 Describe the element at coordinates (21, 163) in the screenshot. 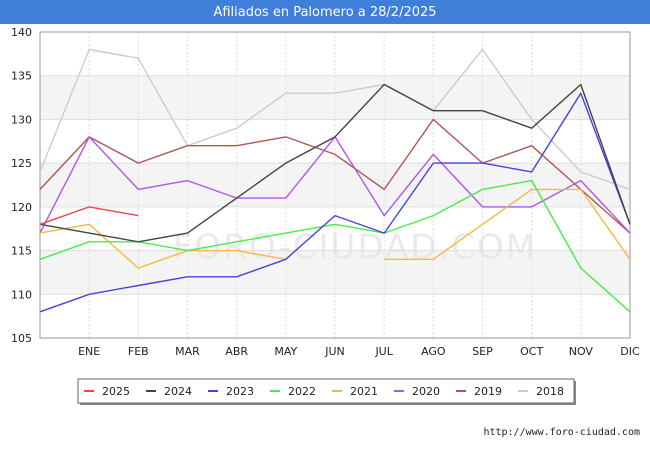

I see `y-tick-label: 125` at that location.